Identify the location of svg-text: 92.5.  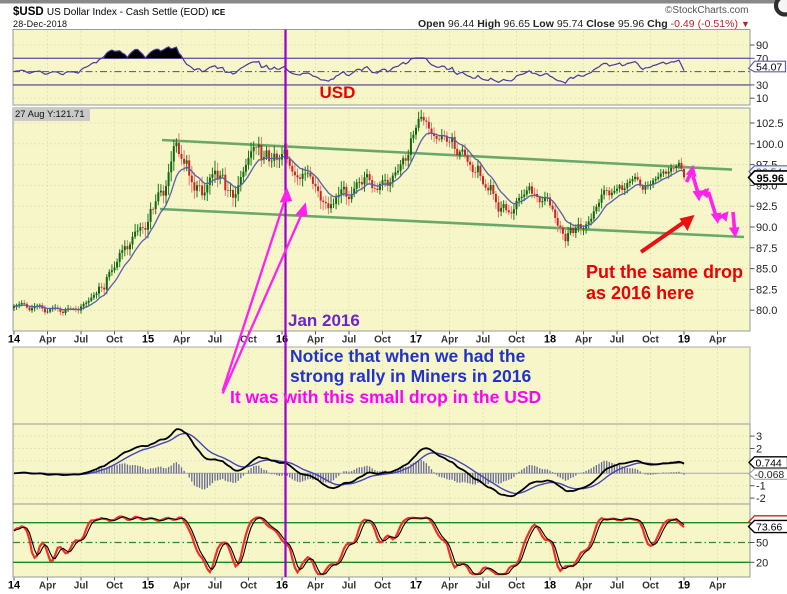
(766, 207).